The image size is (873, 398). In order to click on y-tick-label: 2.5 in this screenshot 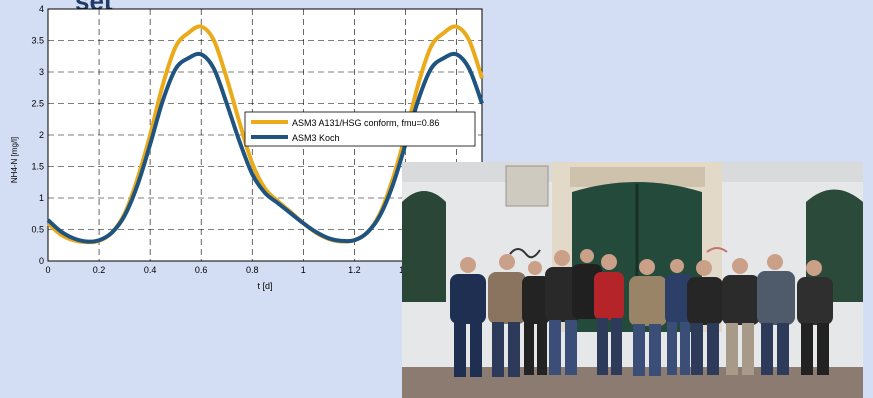, I will do `click(37, 104)`.